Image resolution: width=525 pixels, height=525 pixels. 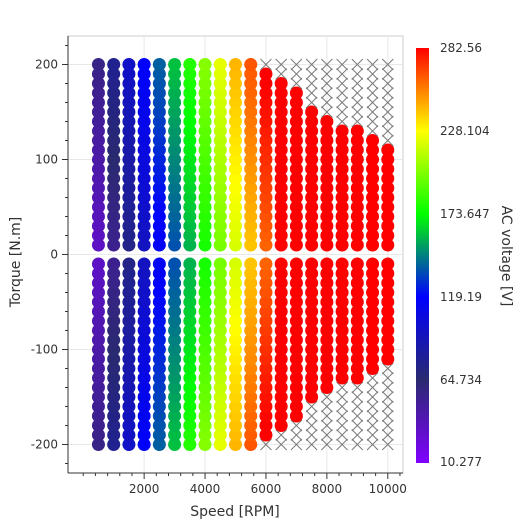 What do you see at coordinates (266, 489) in the screenshot?
I see `x-tick-label: 6000` at bounding box center [266, 489].